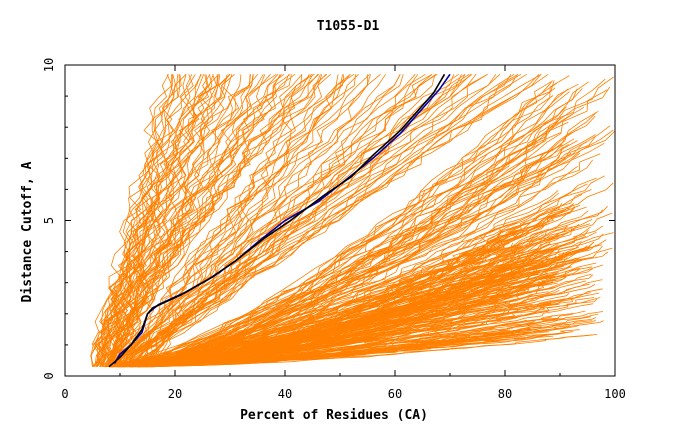  Describe the element at coordinates (64, 394) in the screenshot. I see `x-tick-label-0: 0` at that location.